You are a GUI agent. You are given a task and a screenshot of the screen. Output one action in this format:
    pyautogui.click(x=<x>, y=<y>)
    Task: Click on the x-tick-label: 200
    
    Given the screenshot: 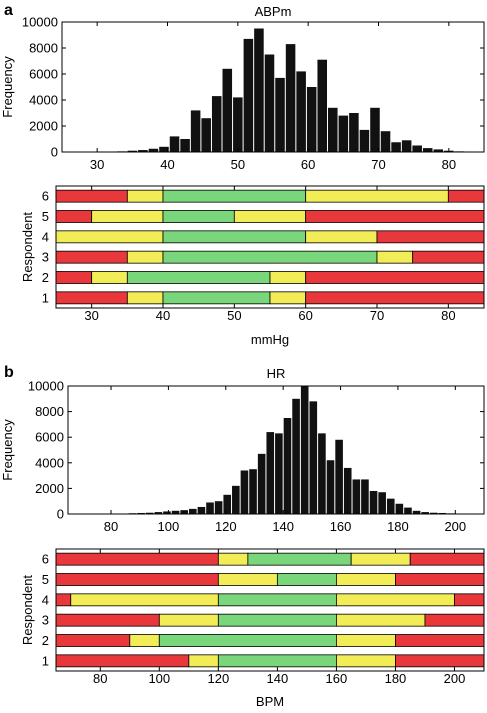 What is the action you would take?
    pyautogui.click(x=455, y=526)
    